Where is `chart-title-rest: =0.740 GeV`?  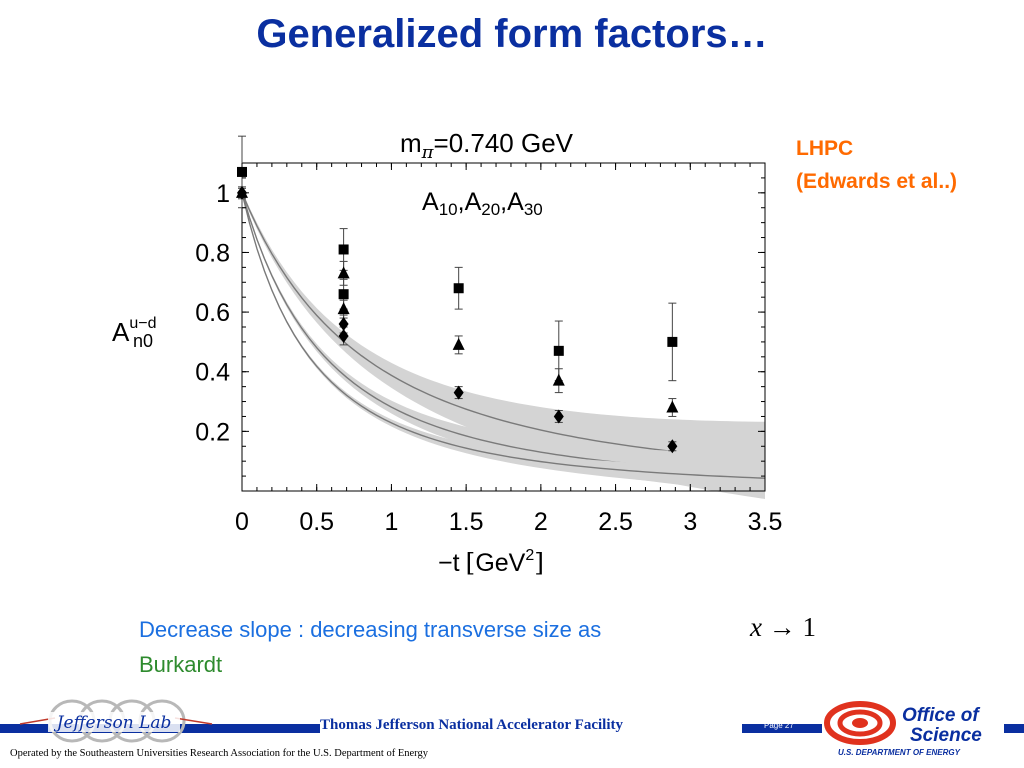
chart-title-rest: =0.740 GeV is located at coordinates (504, 143).